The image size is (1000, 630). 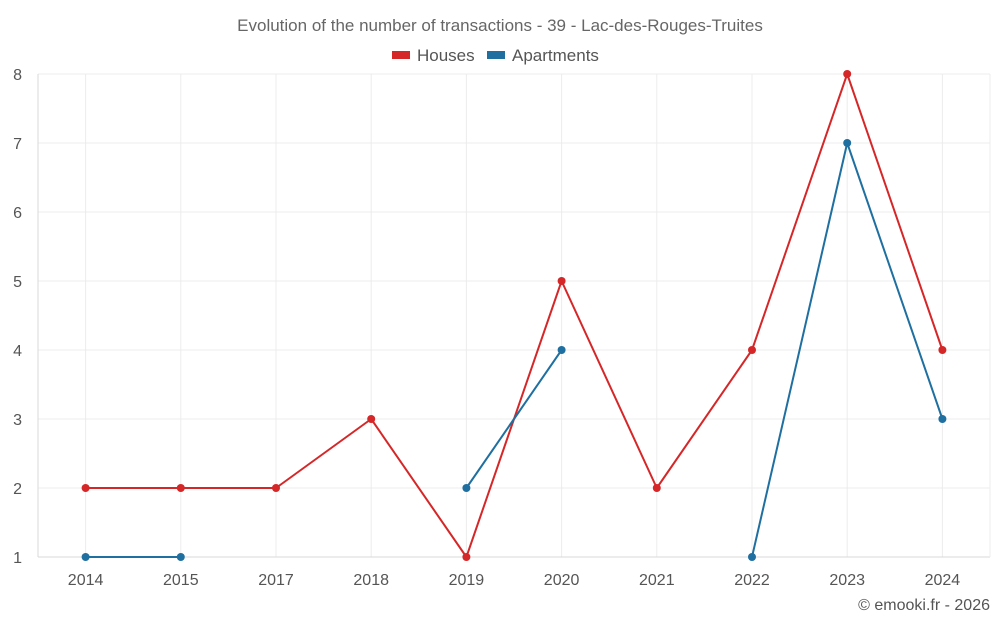 What do you see at coordinates (752, 580) in the screenshot?
I see `x-tick-label: 2022` at bounding box center [752, 580].